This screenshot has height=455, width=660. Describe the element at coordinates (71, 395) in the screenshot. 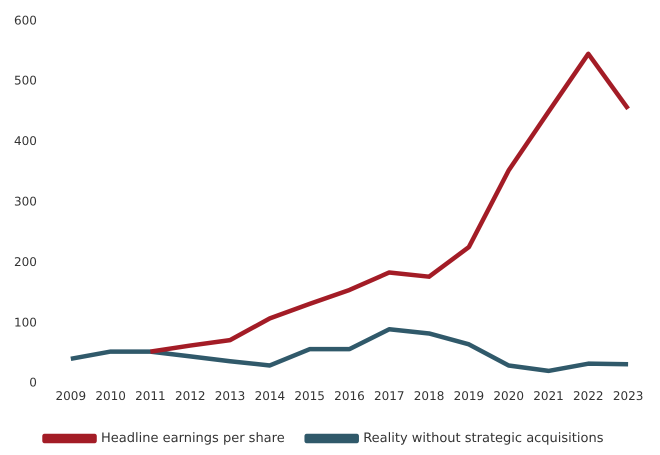

I see `x-tick-label: 2009` at that location.